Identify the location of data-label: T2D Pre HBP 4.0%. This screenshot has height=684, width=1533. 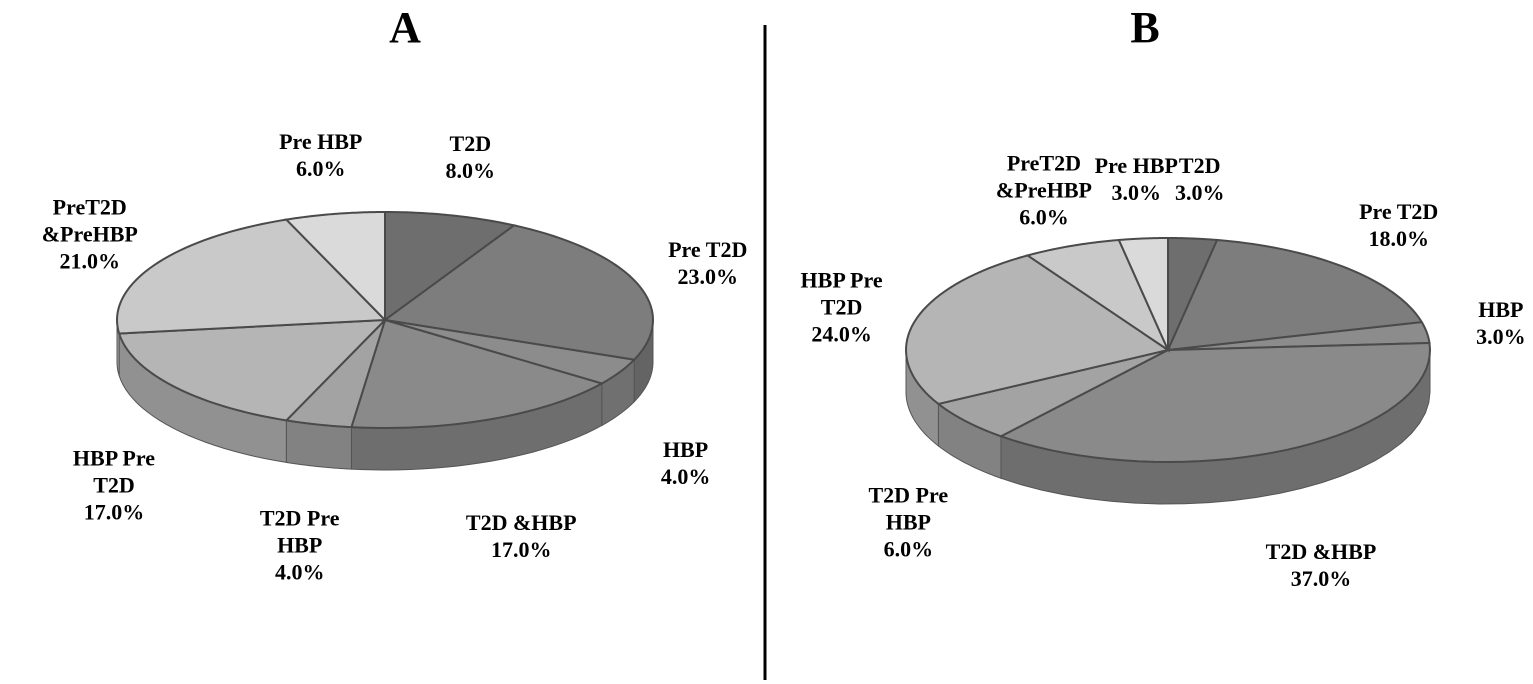
(300, 544).